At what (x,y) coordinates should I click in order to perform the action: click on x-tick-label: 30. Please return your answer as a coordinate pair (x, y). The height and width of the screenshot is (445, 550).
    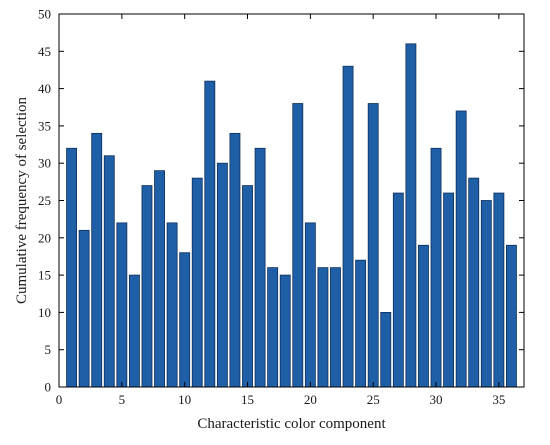
    Looking at the image, I should click on (436, 399).